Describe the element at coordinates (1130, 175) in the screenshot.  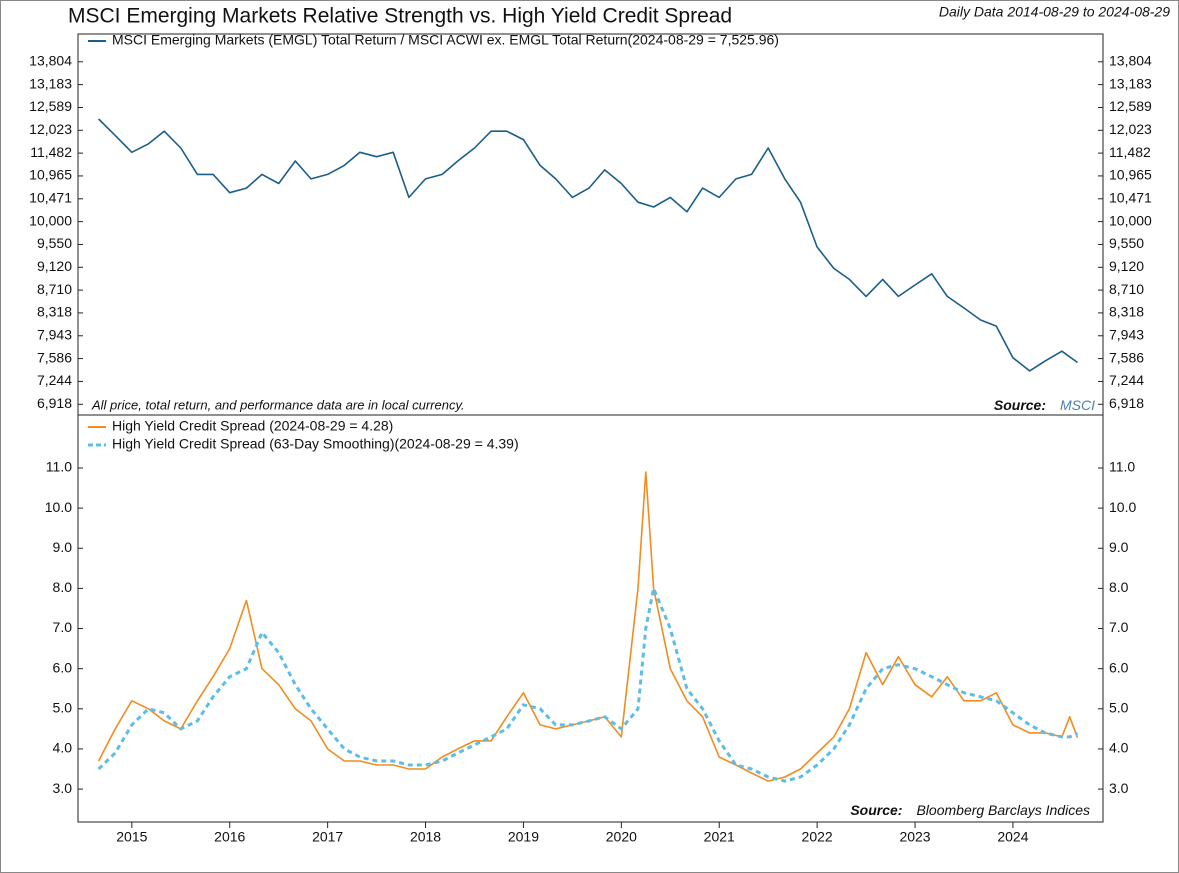
I see `y2-tick-label: 10,965` at that location.